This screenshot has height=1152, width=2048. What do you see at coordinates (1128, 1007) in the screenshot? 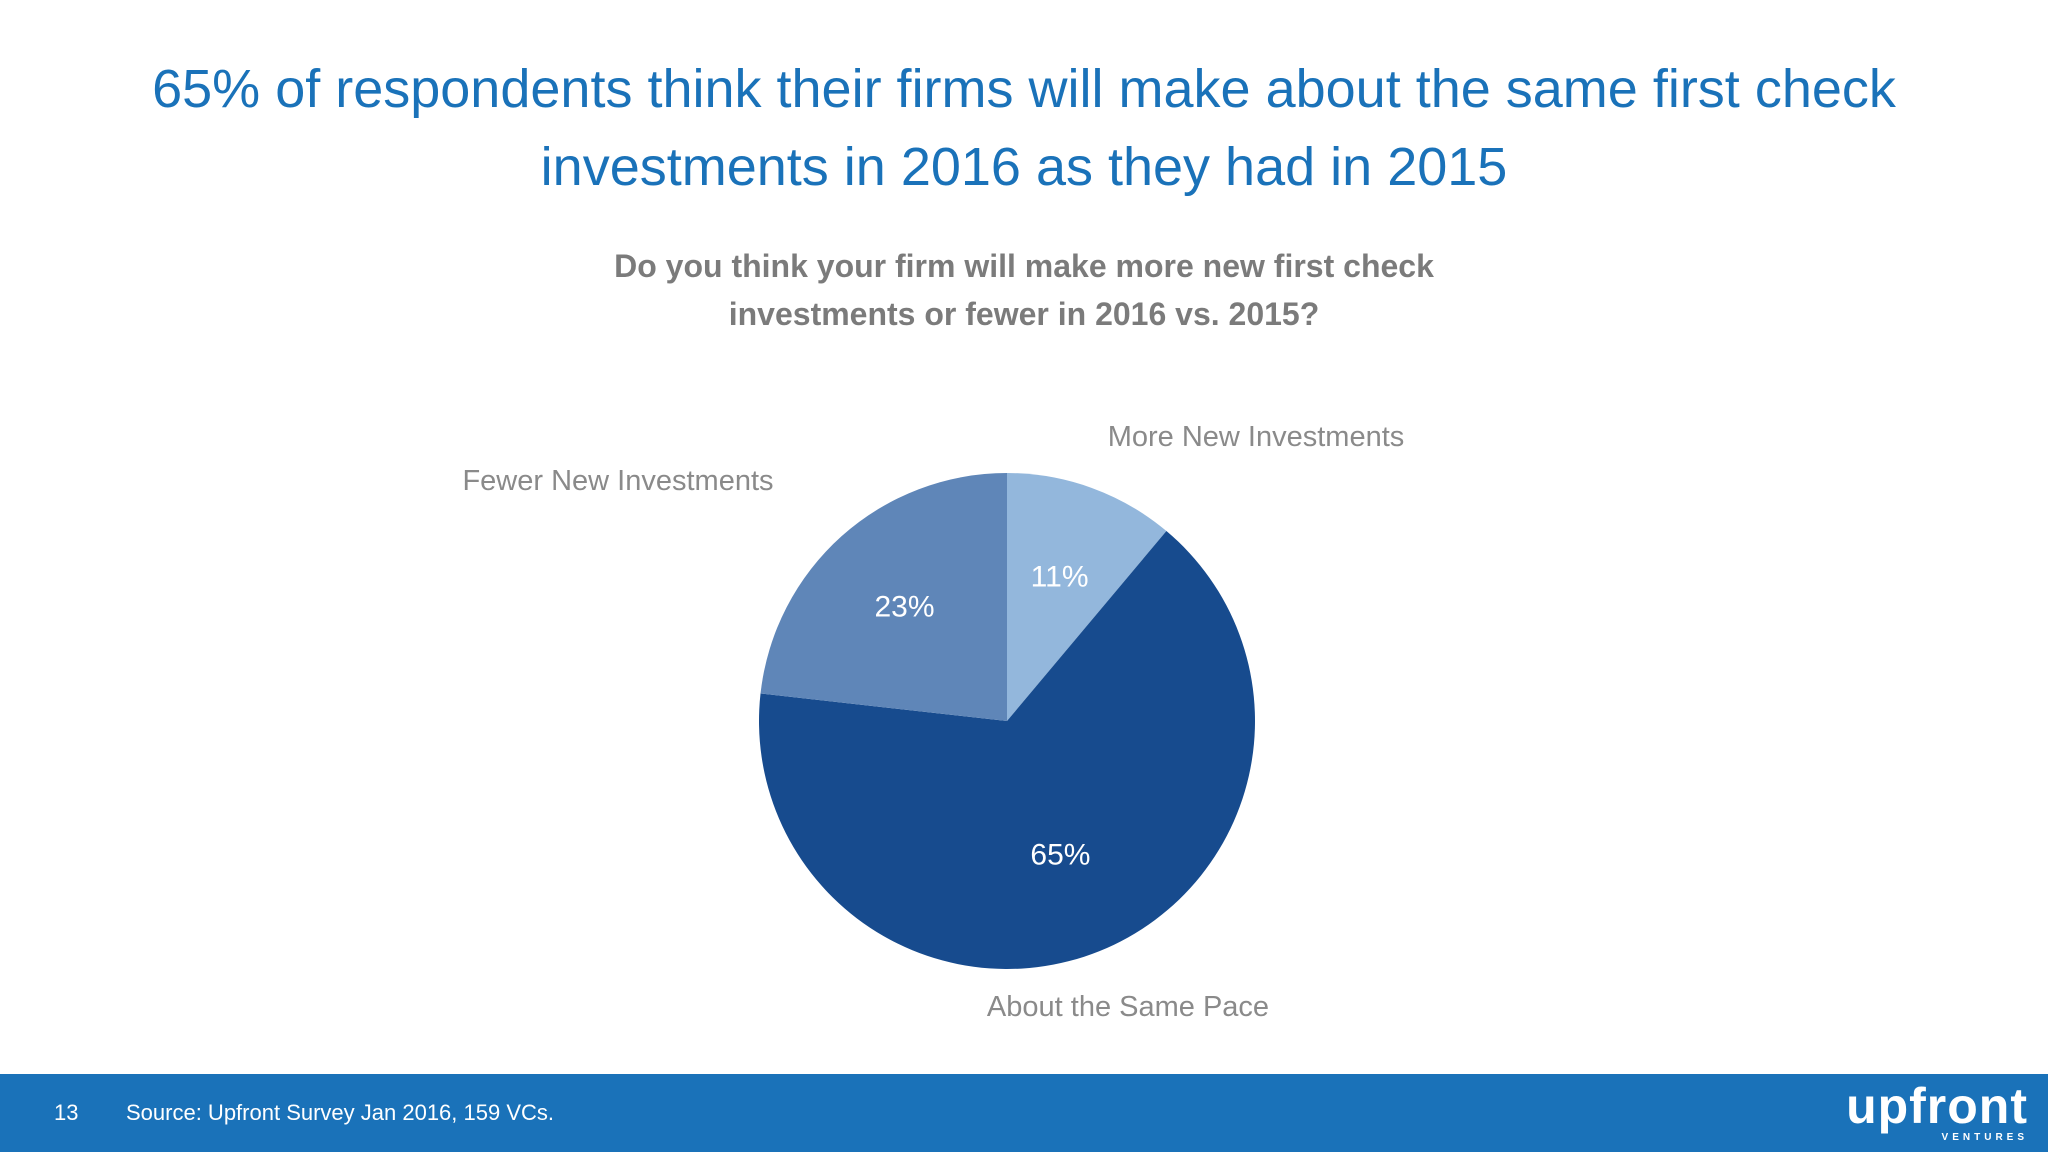
I see `pie-category-label-about-the-same-pace: About the Same Pace` at bounding box center [1128, 1007].